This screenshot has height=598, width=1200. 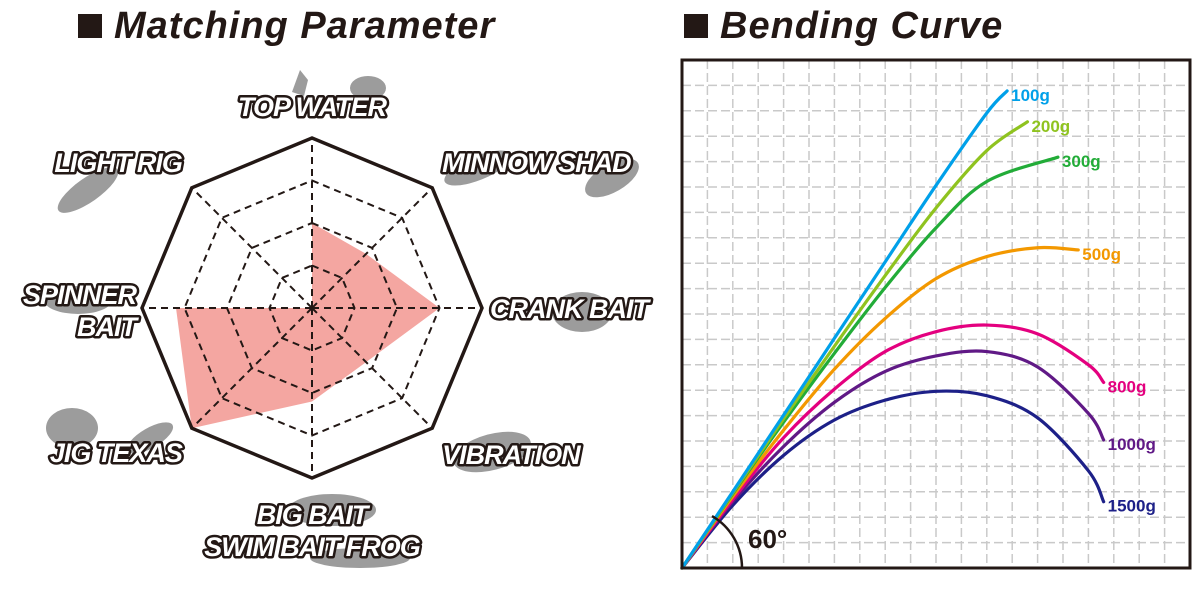 I want to click on bending-curve-1500g, so click(x=893, y=479).